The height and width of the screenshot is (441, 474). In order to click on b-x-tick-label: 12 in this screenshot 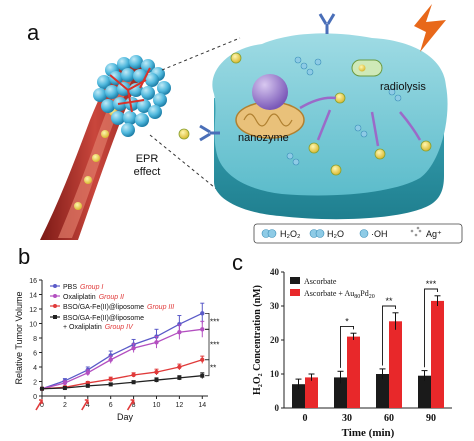, I will do `click(179, 405)`.